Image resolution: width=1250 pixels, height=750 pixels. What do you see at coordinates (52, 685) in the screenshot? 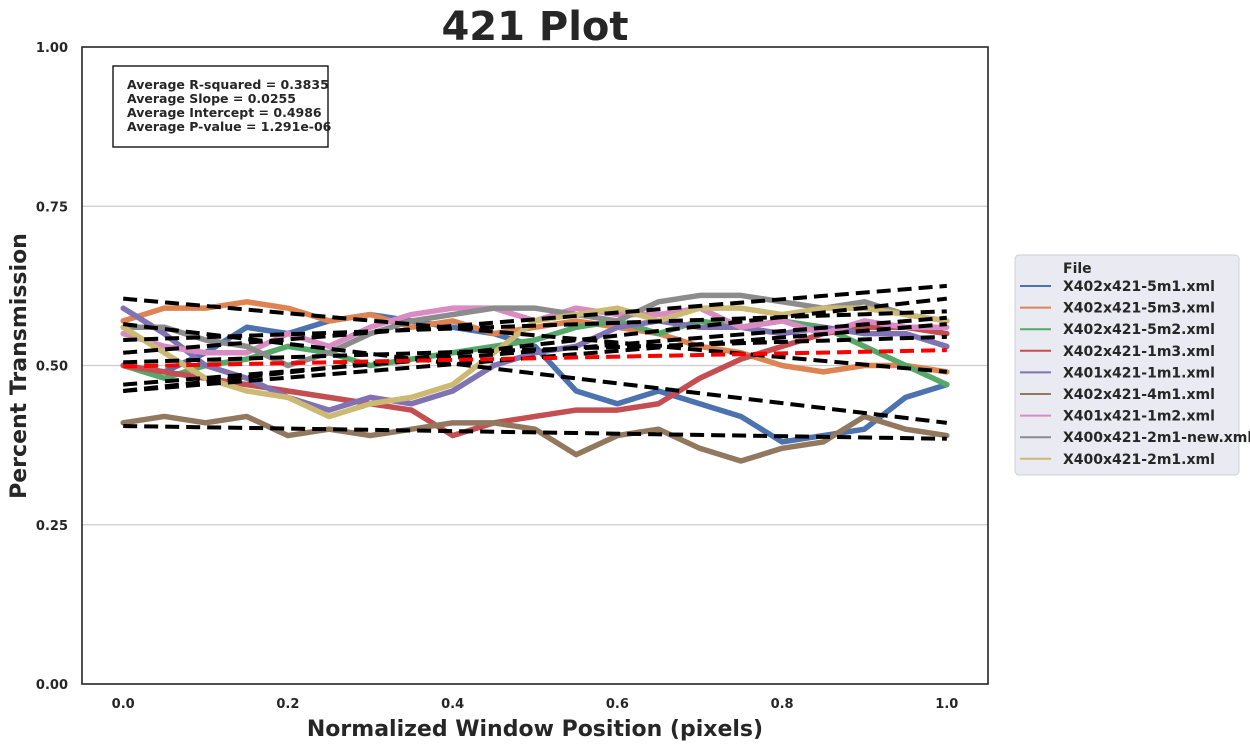
I see `y-tick-label: 0.00` at bounding box center [52, 685].